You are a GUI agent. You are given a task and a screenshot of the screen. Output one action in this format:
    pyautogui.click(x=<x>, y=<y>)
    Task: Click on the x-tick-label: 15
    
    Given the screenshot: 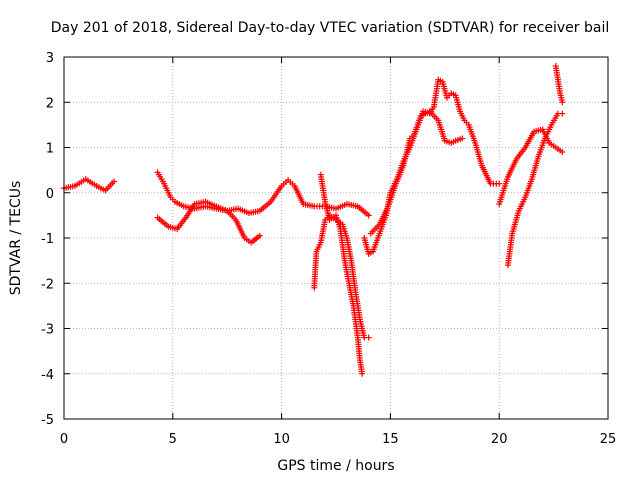 What is the action you would take?
    pyautogui.click(x=390, y=439)
    